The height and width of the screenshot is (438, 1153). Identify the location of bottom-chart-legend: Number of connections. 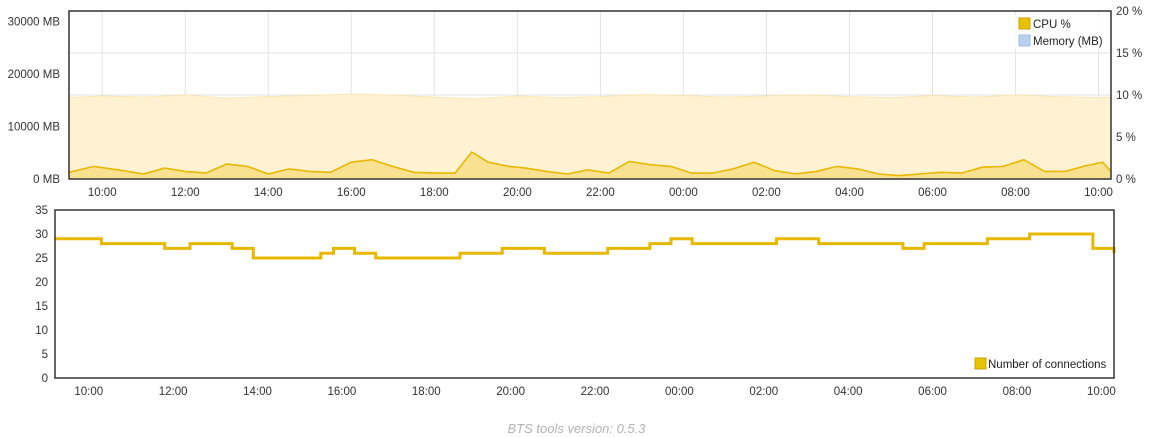
(1040, 364).